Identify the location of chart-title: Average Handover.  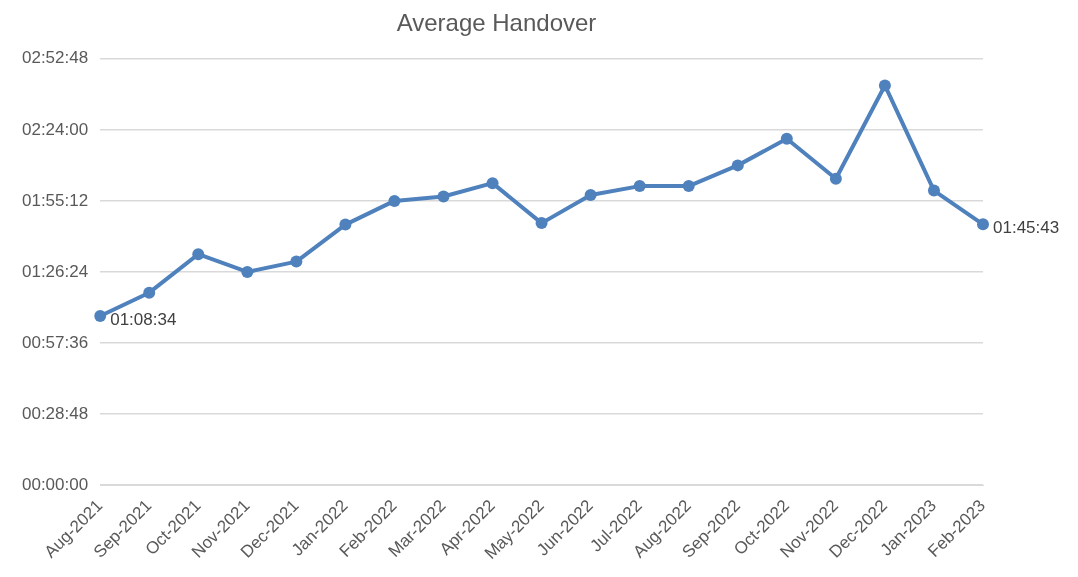
(496, 23).